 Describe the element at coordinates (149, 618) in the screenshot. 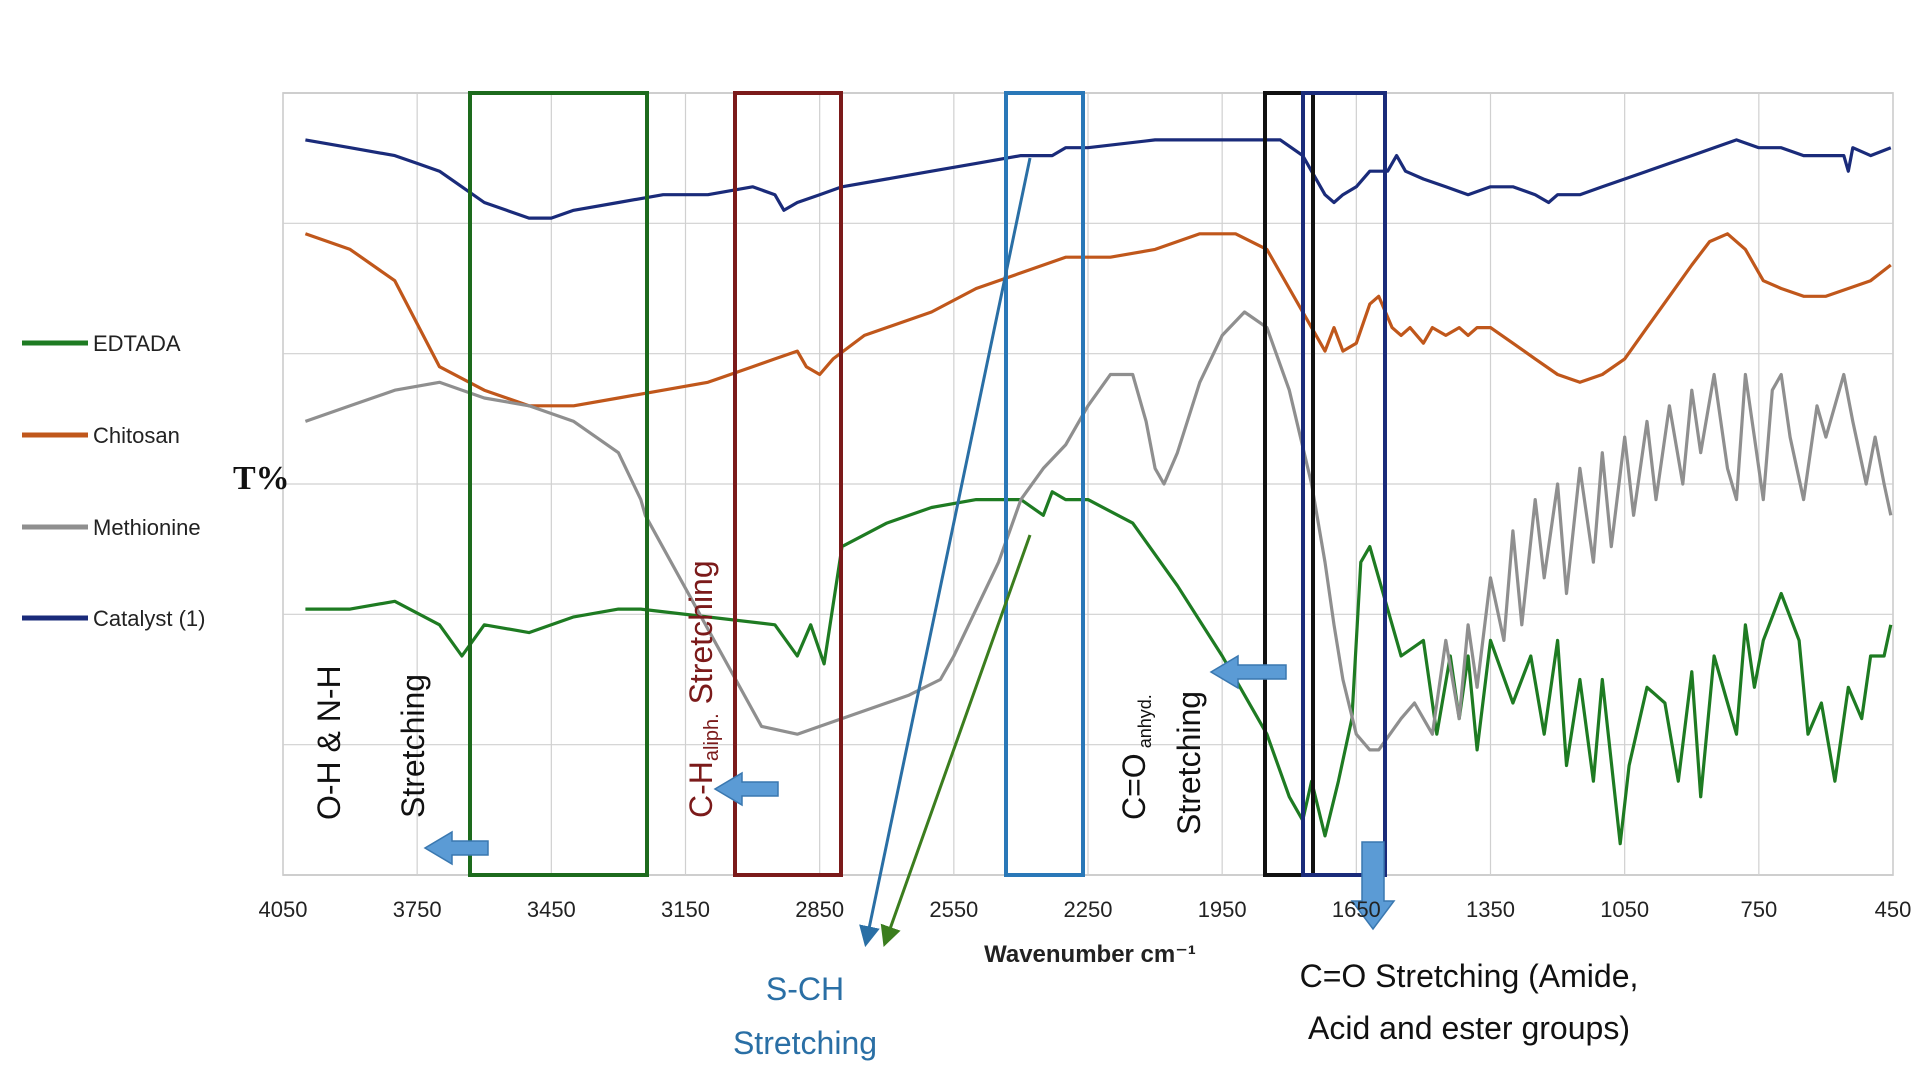

I see `legend-label: Catalyst (1)` at that location.